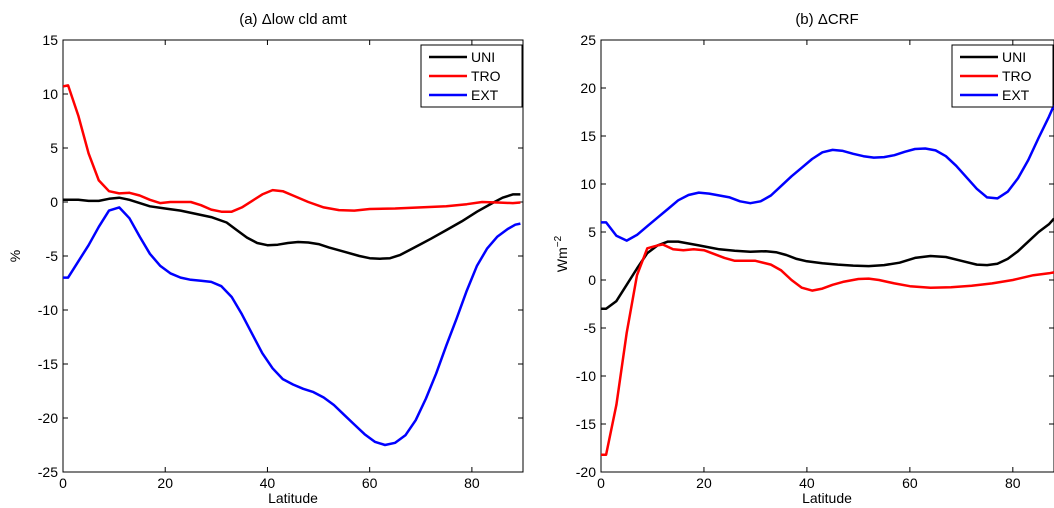 The height and width of the screenshot is (508, 1054). Describe the element at coordinates (592, 232) in the screenshot. I see `panel-b-ytick-label: 5` at that location.